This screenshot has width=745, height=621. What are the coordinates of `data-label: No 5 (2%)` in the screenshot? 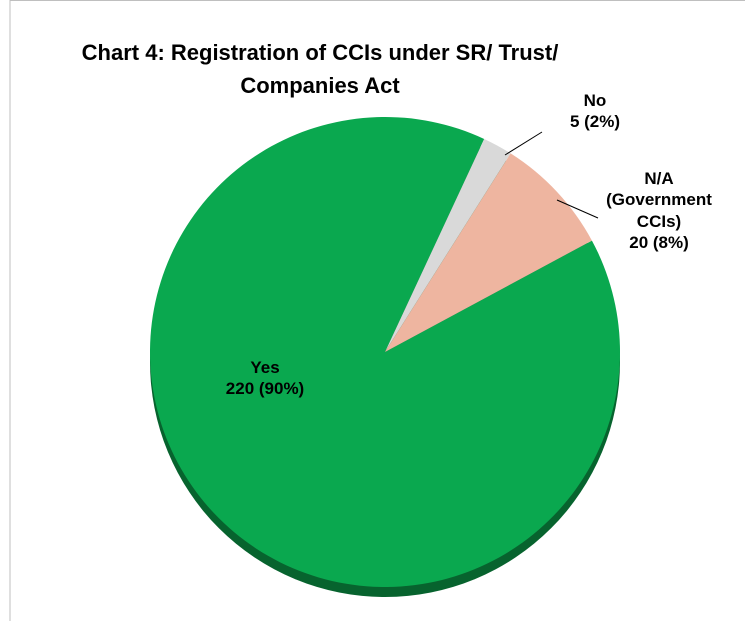 It's located at (595, 111).